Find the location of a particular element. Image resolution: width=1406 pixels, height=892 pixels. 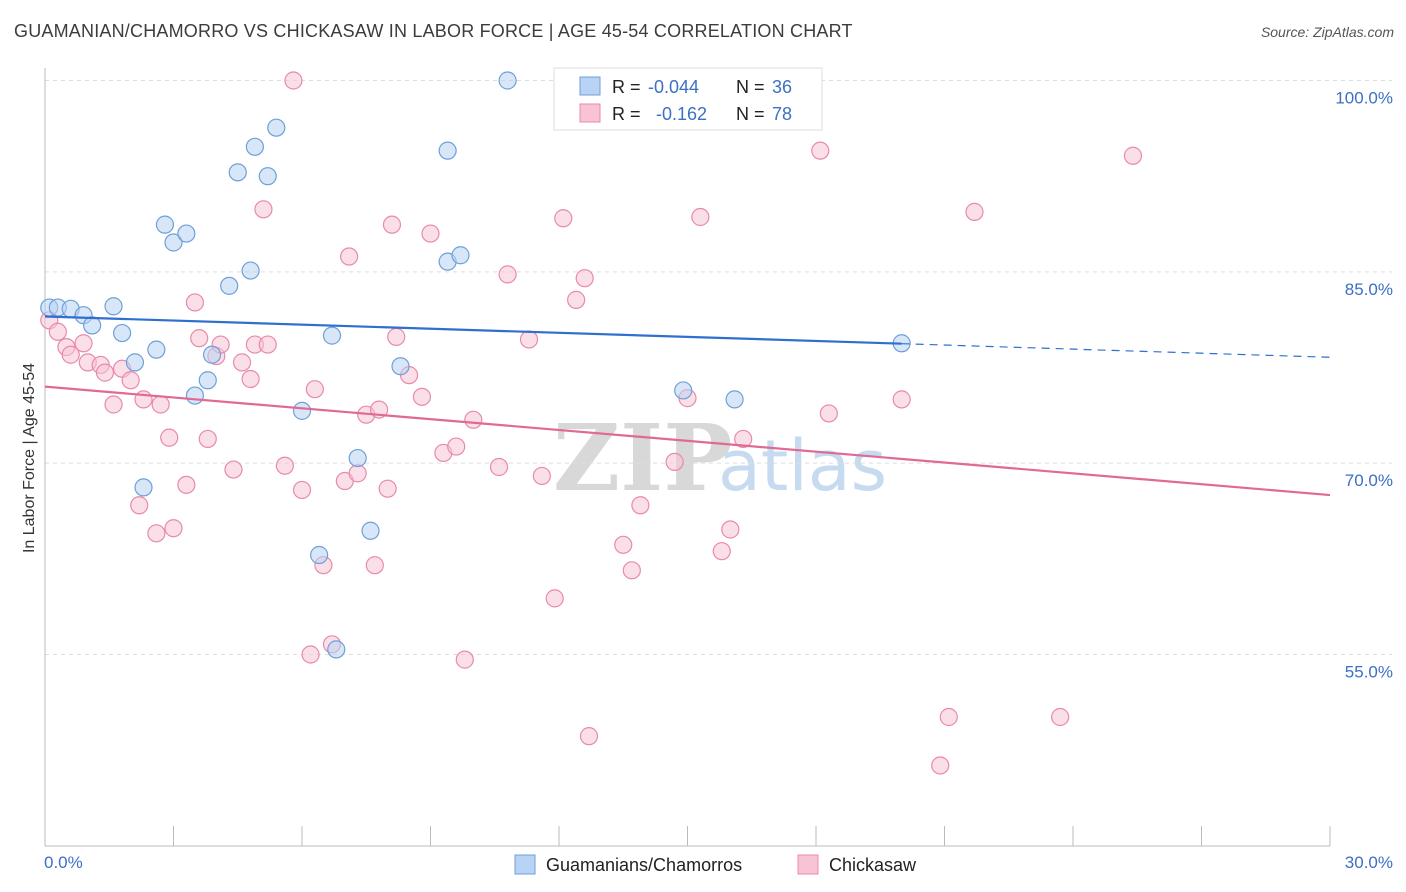

bottom-legend-label-chickasaw: Chickasaw is located at coordinates (873, 865).